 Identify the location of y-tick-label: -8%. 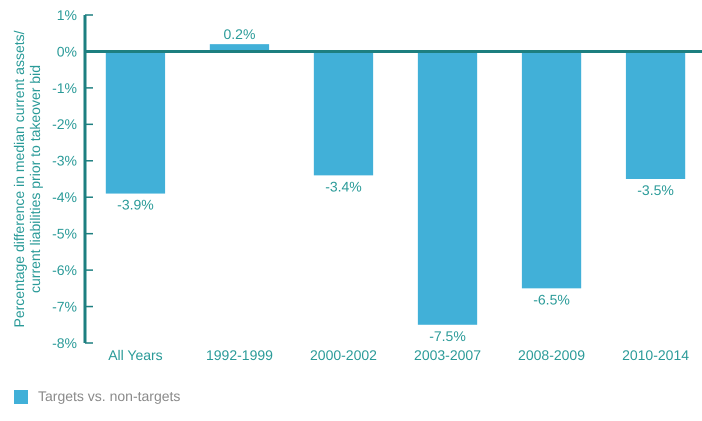
(64, 342).